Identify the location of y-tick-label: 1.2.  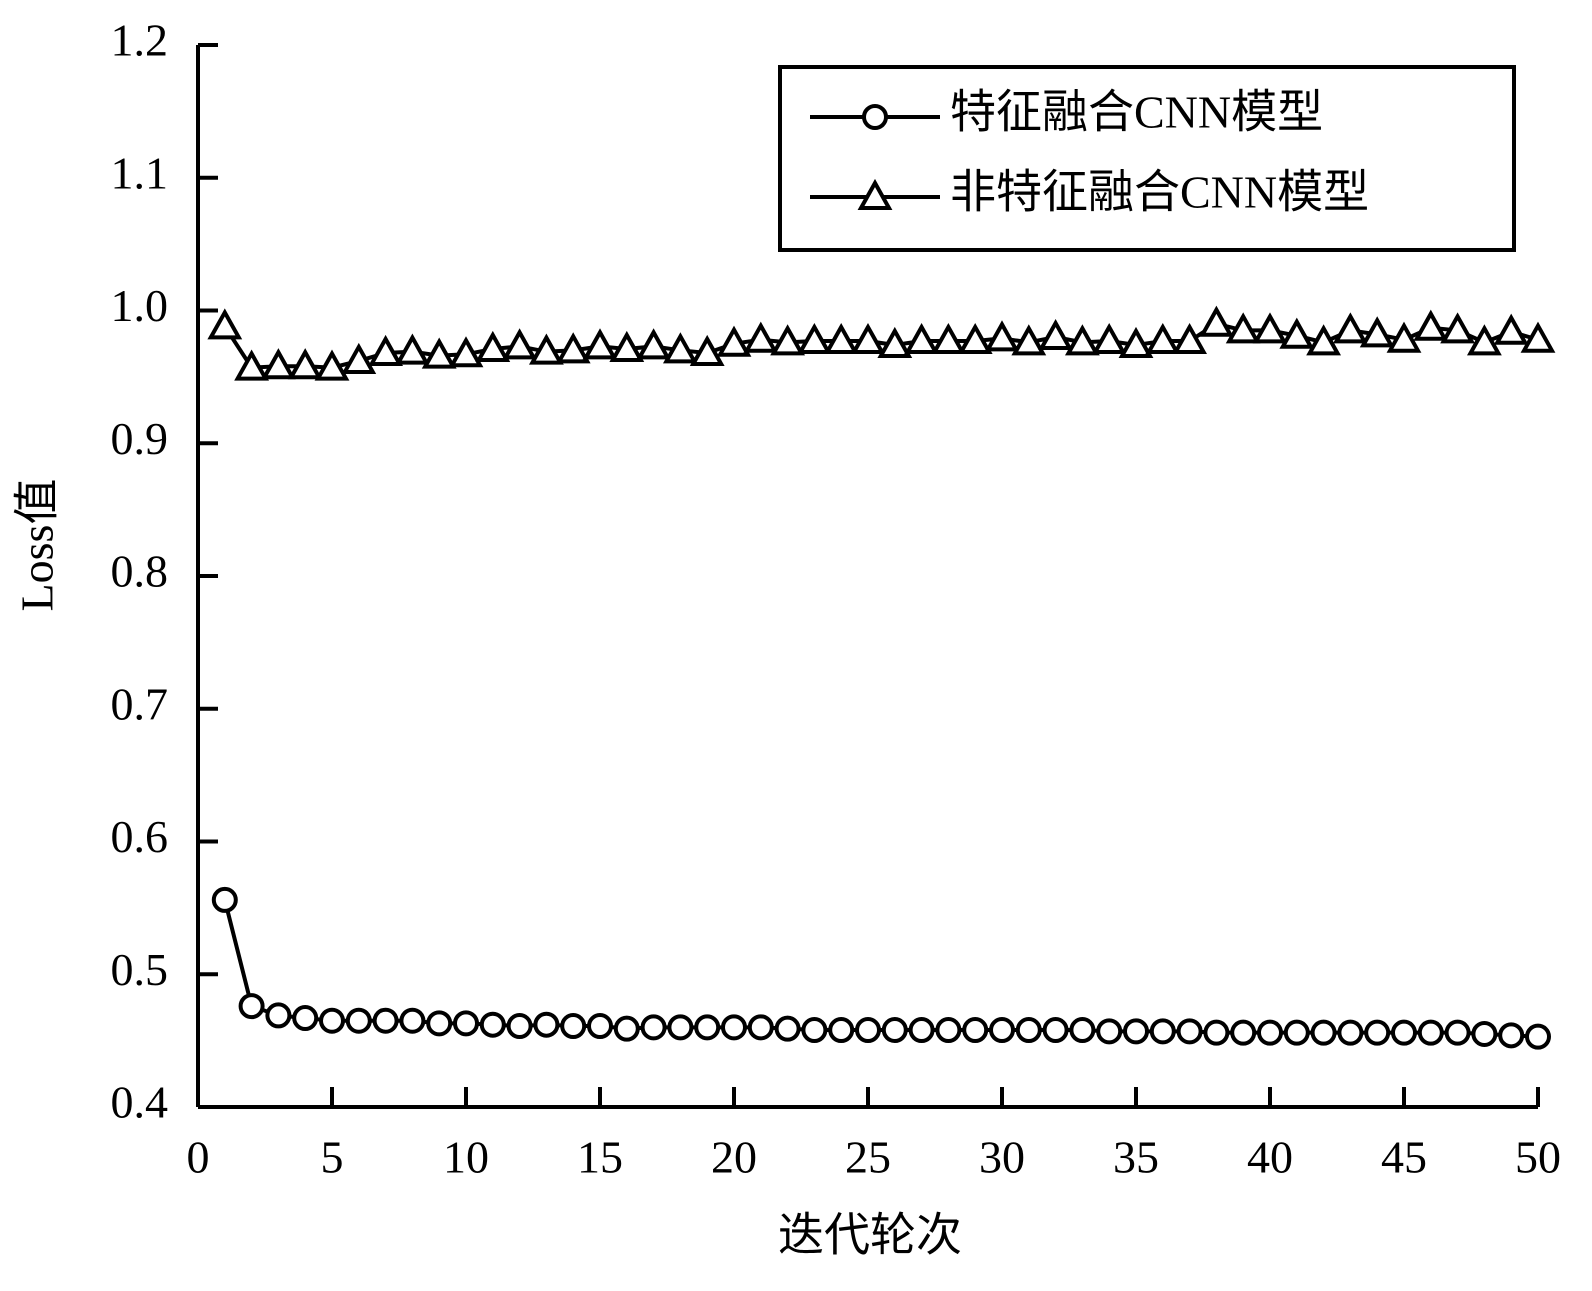
(140, 40).